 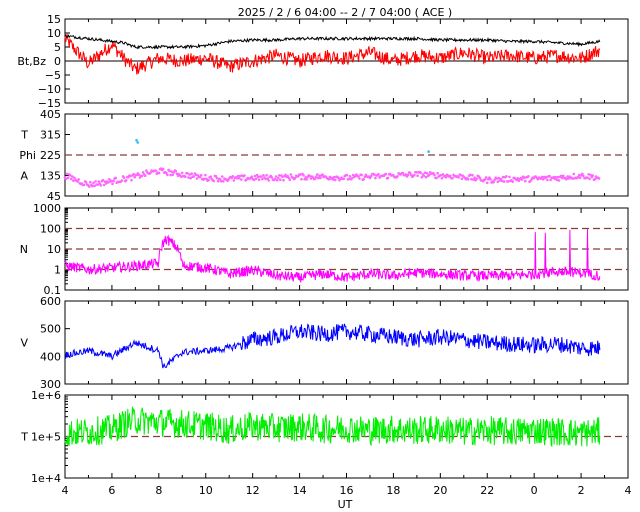 I want to click on x-tick-label: 20, so click(x=440, y=490).